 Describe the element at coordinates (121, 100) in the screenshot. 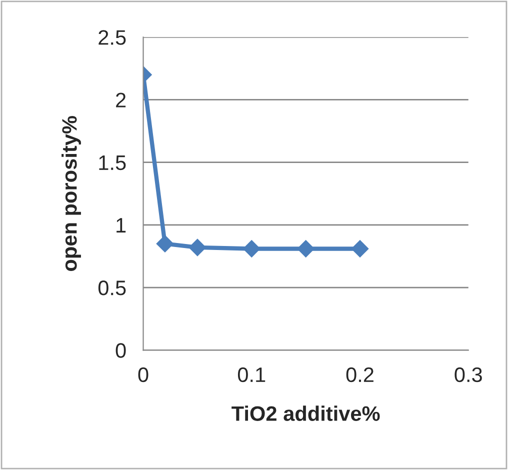

I see `y-tick-label: 2` at that location.